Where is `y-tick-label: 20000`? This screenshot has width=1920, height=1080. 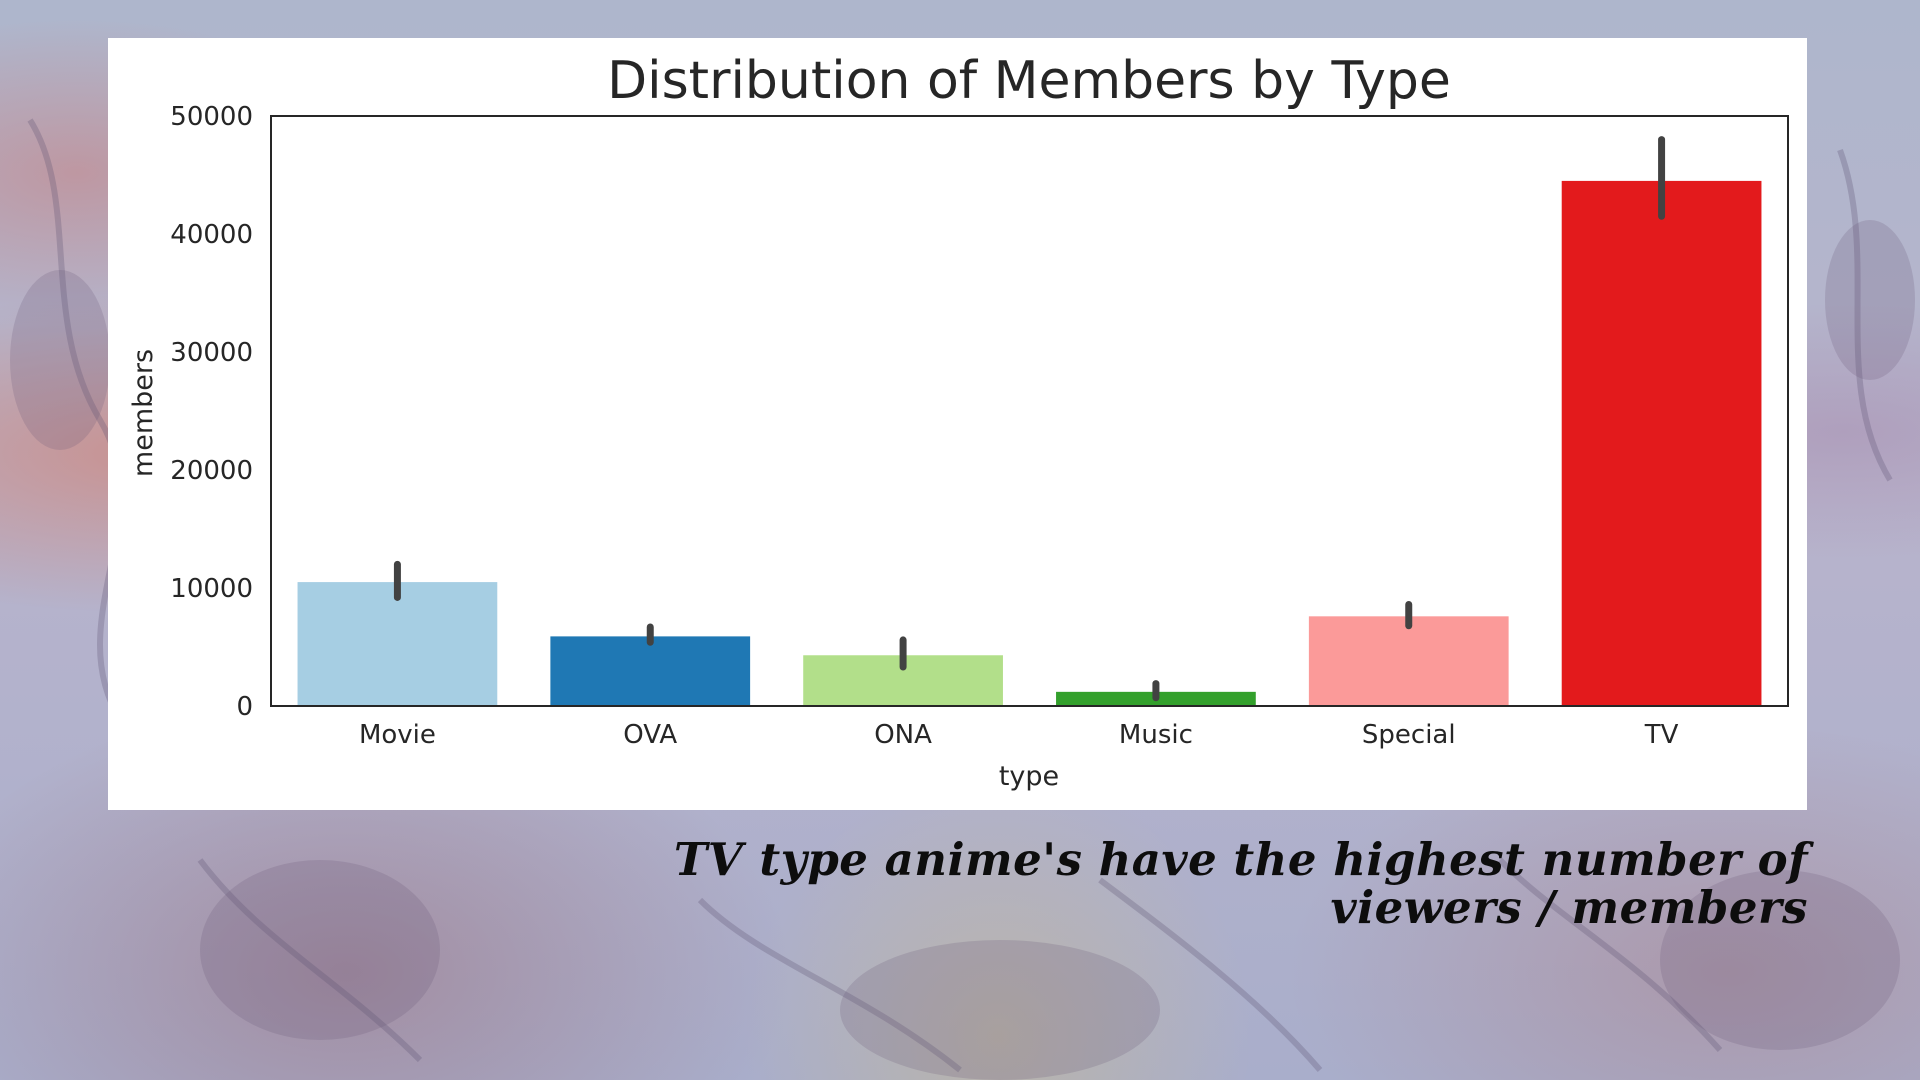 y-tick-label: 20000 is located at coordinates (211, 471).